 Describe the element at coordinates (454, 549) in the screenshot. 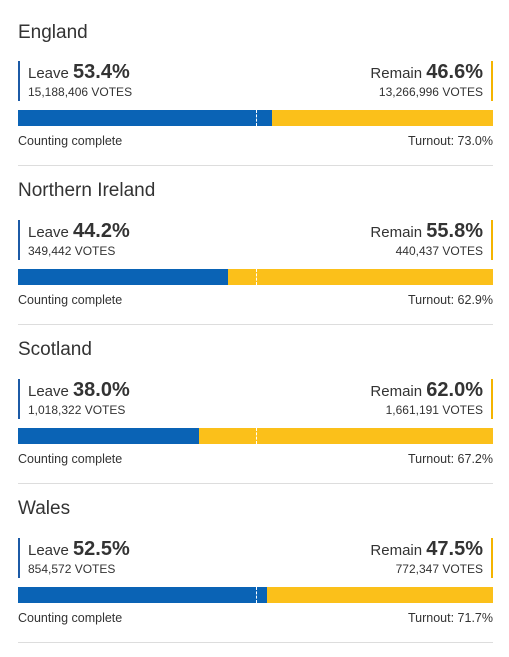

I see `remain-percent: 47.5%` at that location.